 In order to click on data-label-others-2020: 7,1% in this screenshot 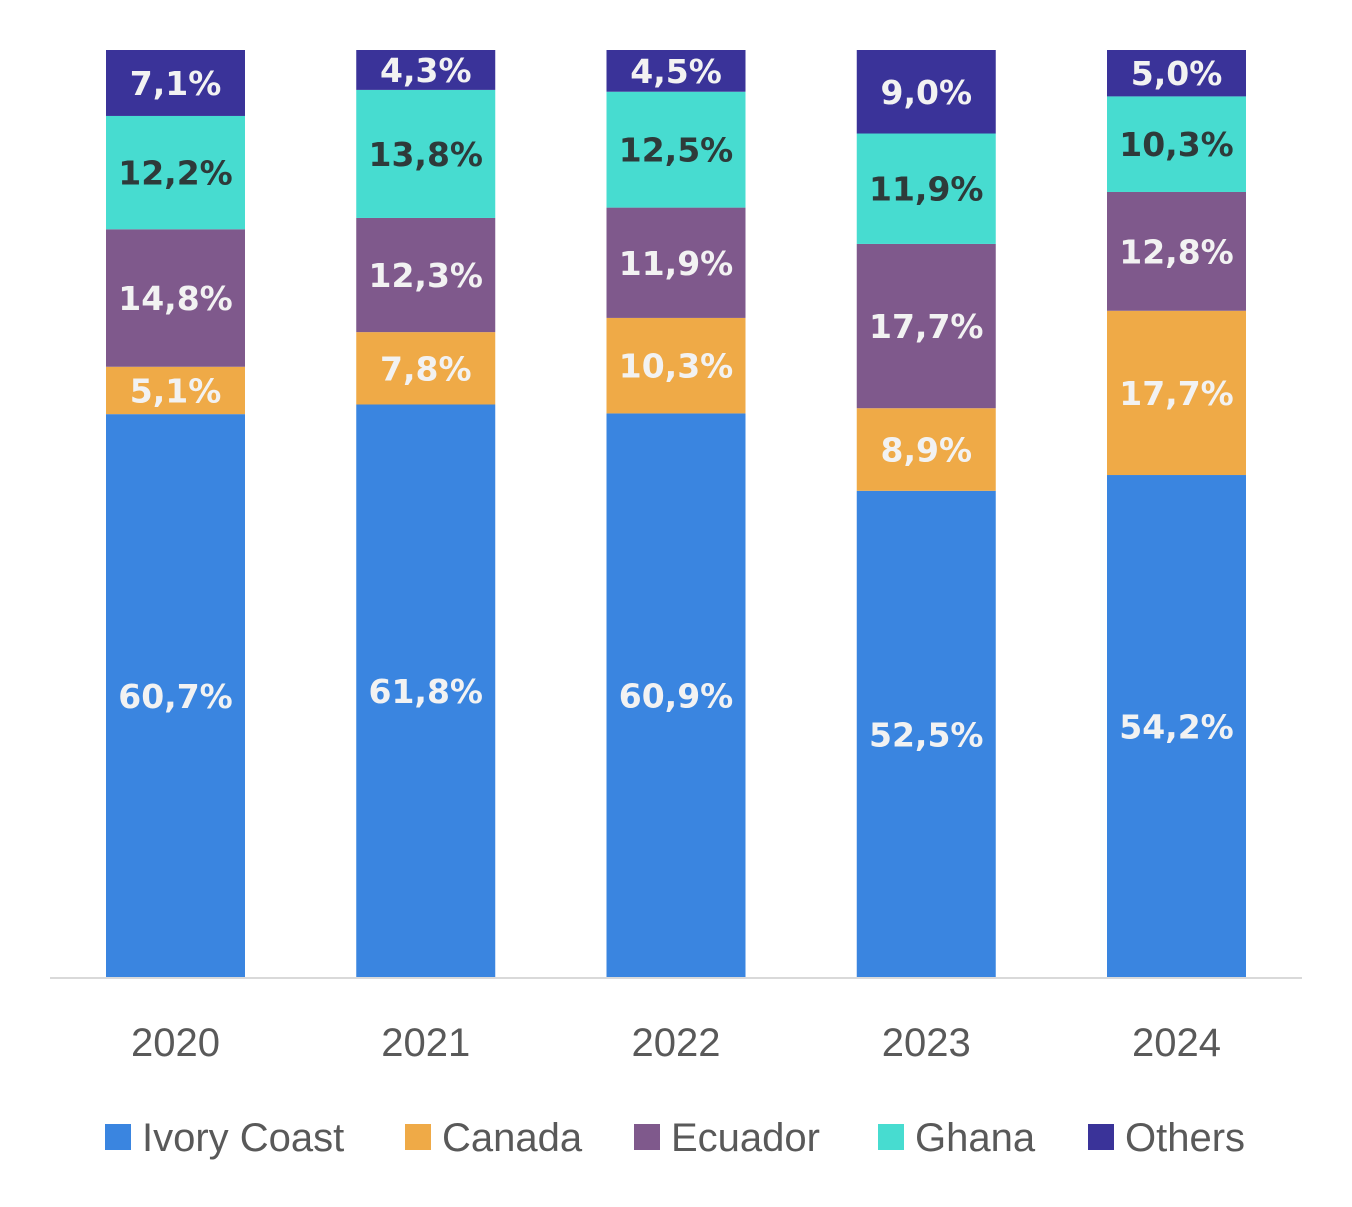, I will do `click(176, 83)`.